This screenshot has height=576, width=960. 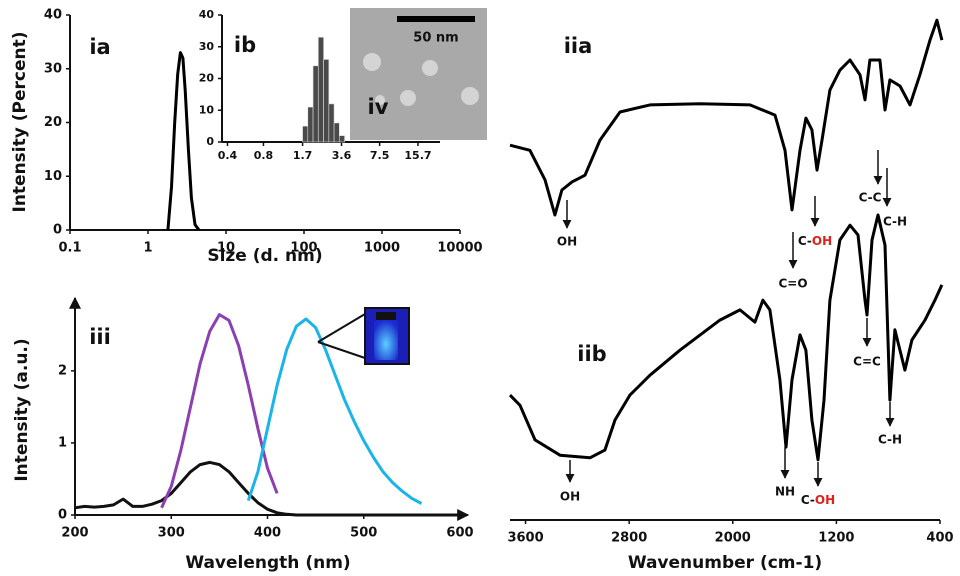 What do you see at coordinates (264, 256) in the screenshot?
I see `x-axis-title: Size (d. nm)` at bounding box center [264, 256].